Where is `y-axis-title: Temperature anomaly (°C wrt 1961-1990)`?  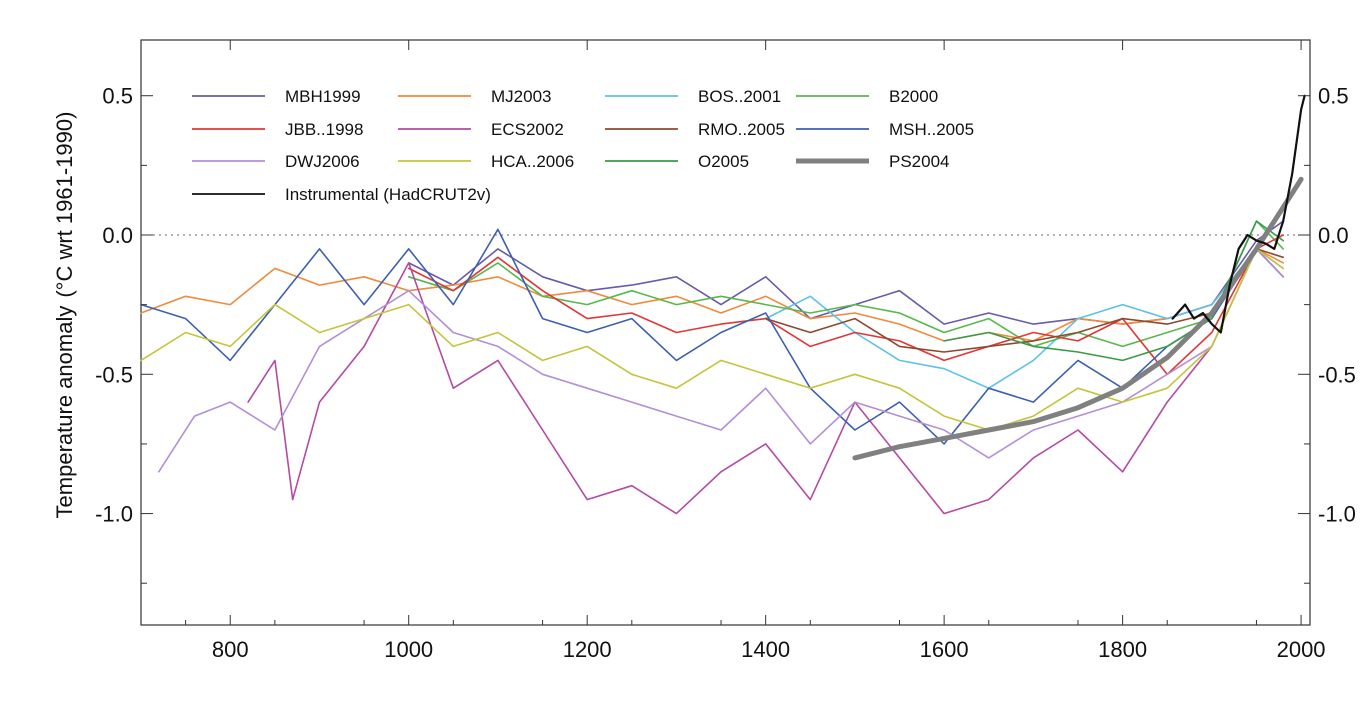 y-axis-title: Temperature anomaly (°C wrt 1961-1990) is located at coordinates (64, 315).